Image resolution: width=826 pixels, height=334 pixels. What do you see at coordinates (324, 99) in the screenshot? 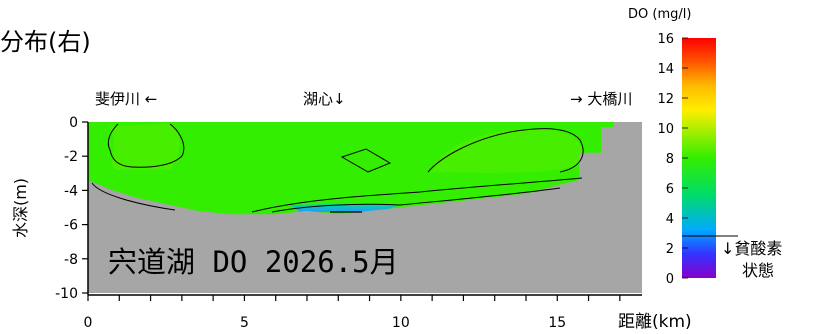
I see `annotation-lake-center: 湖心↓` at bounding box center [324, 99].